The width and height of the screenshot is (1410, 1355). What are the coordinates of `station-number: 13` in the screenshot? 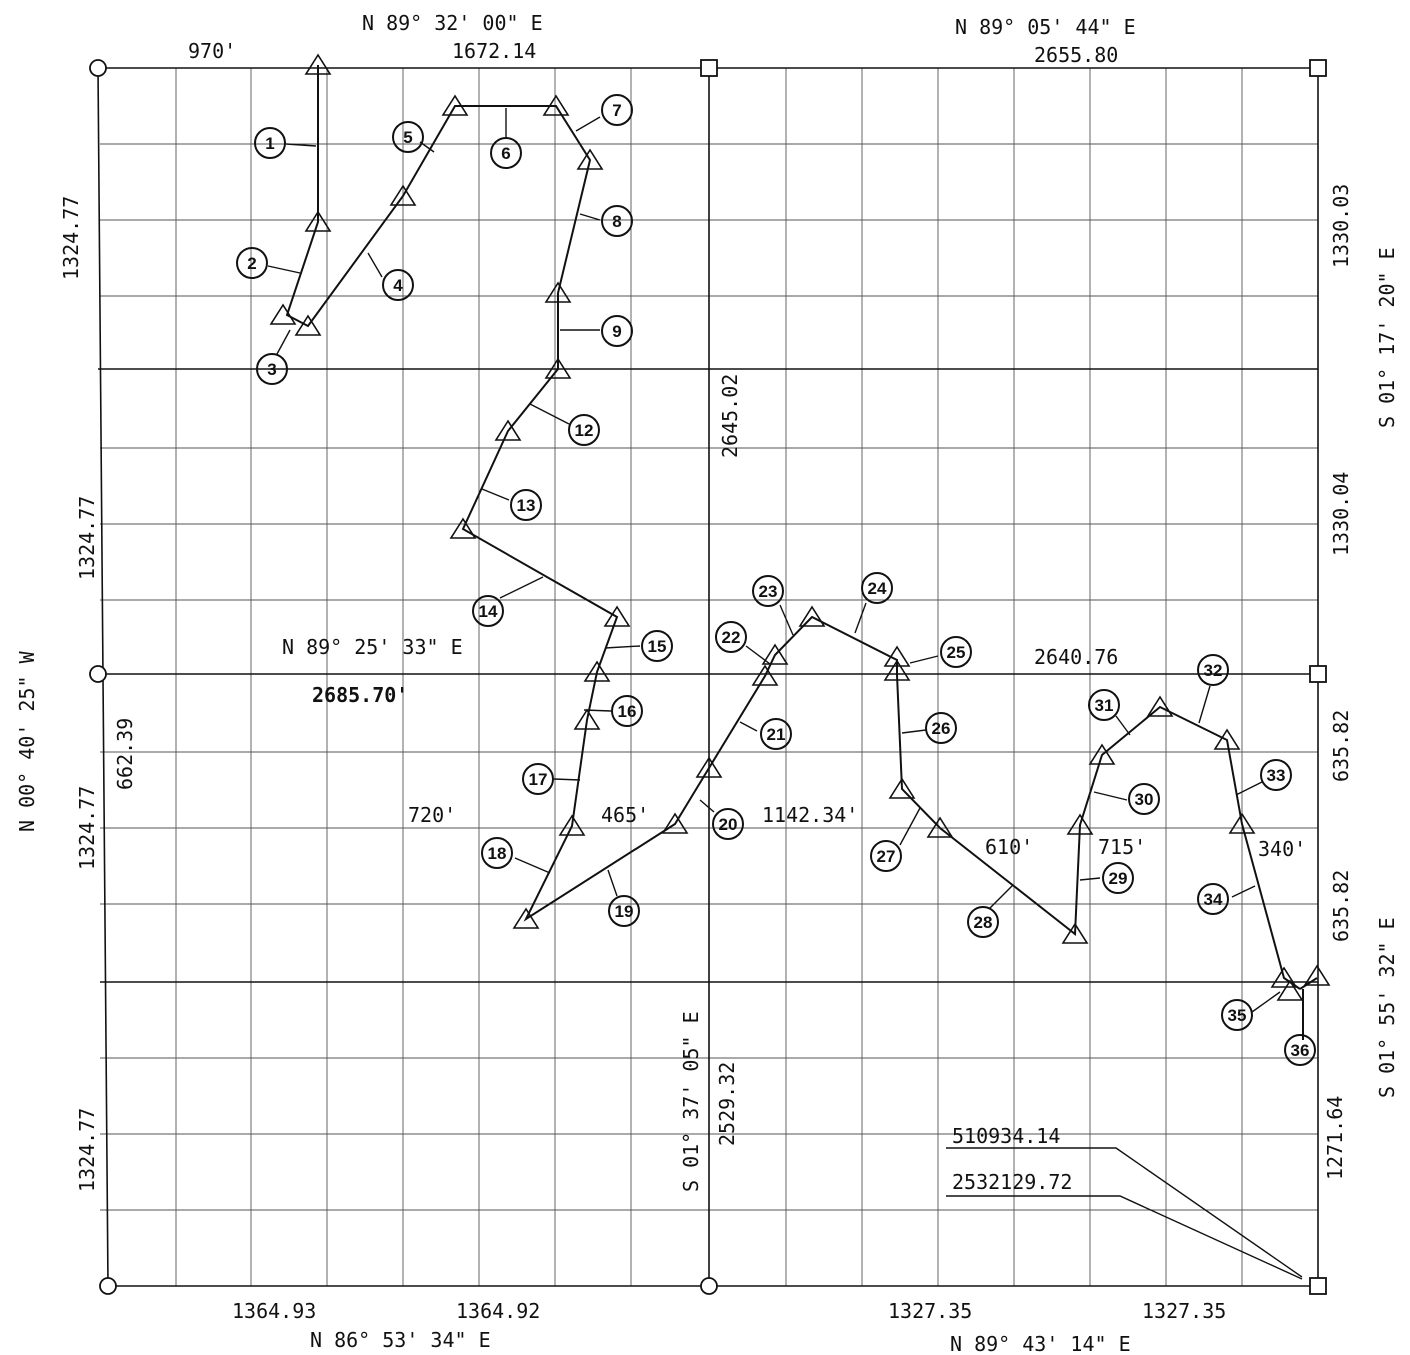 It's located at (526, 505).